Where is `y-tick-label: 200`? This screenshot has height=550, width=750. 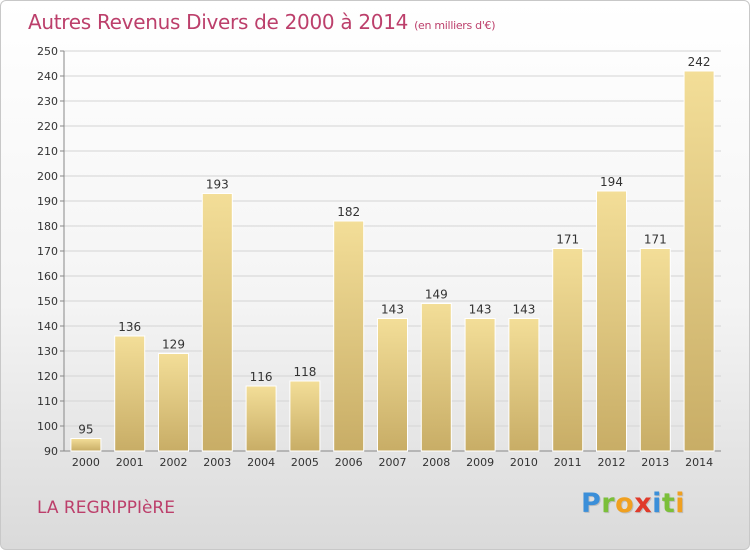 y-tick-label: 200 is located at coordinates (47, 176).